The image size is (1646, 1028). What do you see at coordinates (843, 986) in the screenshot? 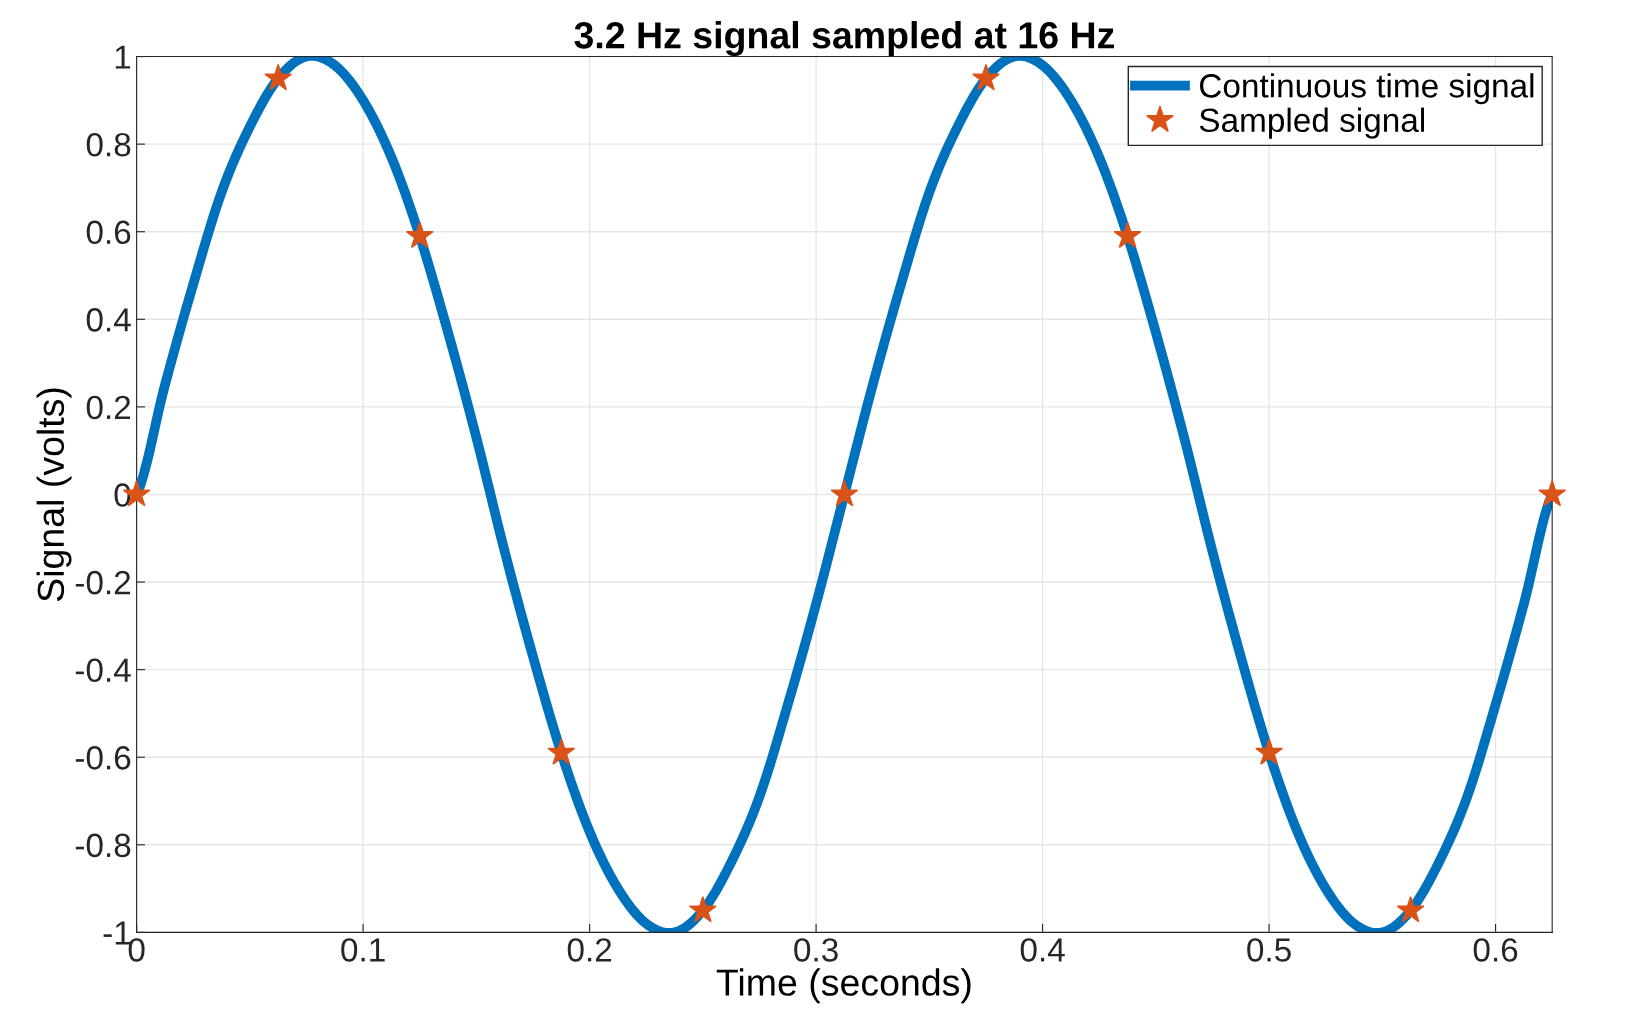
I see `x-axis-title: Time (seconds)` at bounding box center [843, 986].